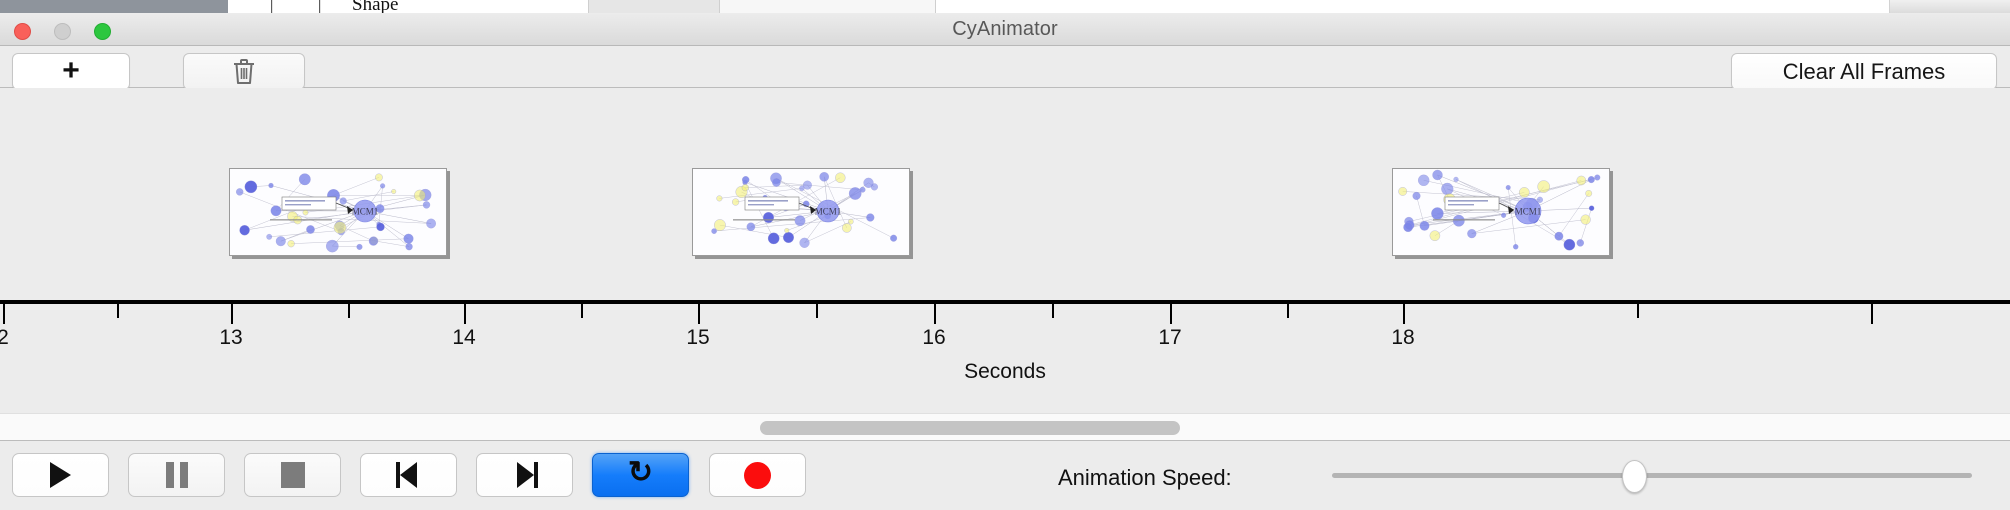  What do you see at coordinates (1634, 476) in the screenshot?
I see `slider-thumb` at bounding box center [1634, 476].